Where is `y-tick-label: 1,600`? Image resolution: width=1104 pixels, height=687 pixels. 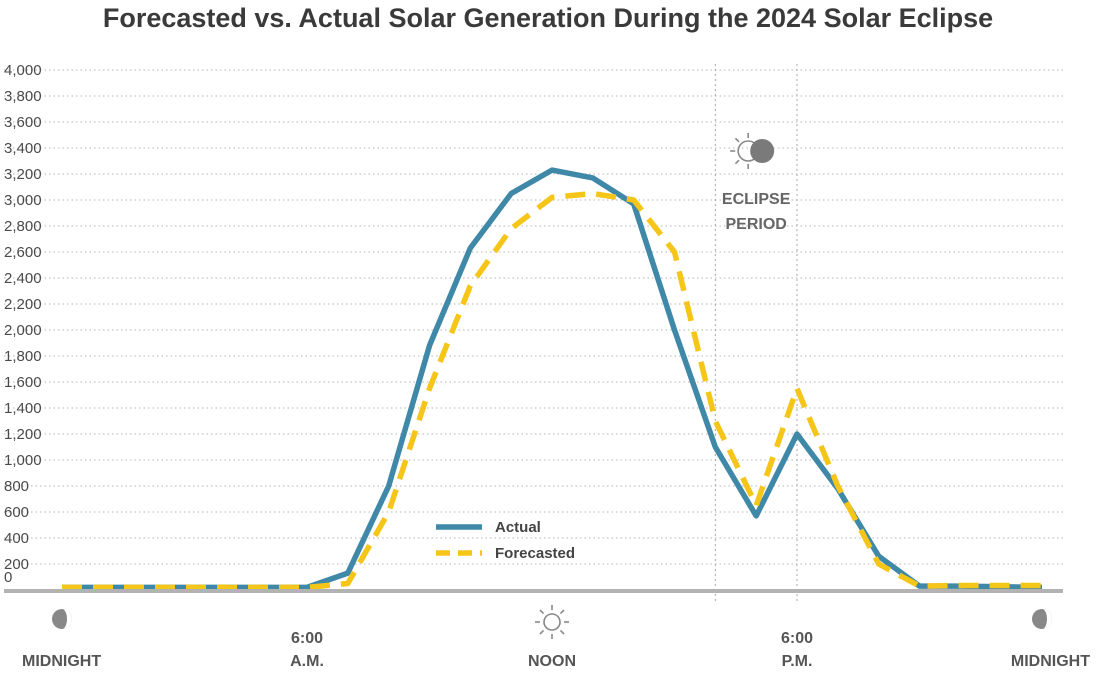
y-tick-label: 1,600 is located at coordinates (23, 382).